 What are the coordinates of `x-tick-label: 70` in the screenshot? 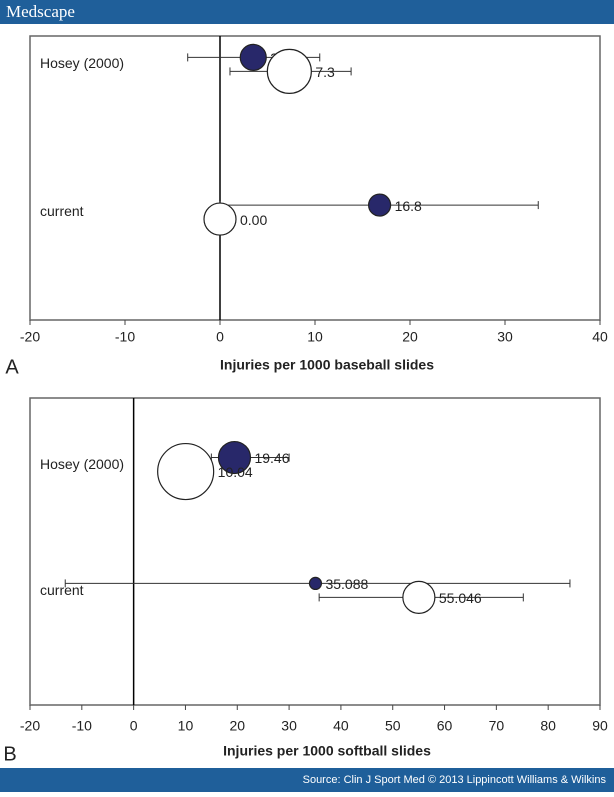 It's located at (497, 726).